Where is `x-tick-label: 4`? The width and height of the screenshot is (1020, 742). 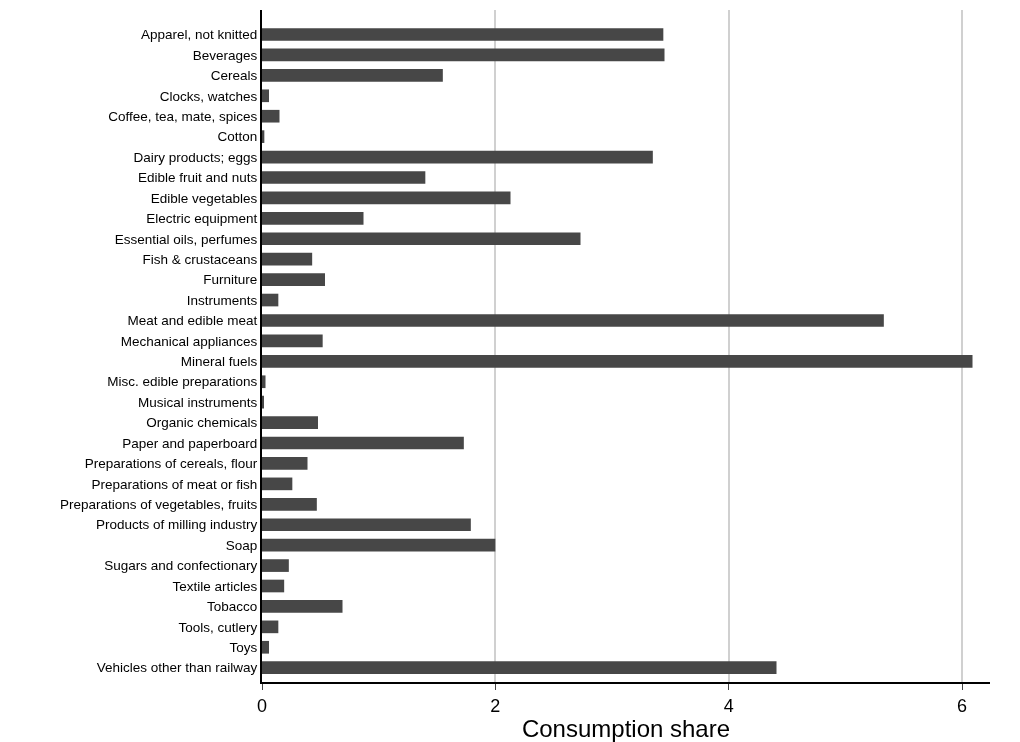 x-tick-label: 4 is located at coordinates (728, 705).